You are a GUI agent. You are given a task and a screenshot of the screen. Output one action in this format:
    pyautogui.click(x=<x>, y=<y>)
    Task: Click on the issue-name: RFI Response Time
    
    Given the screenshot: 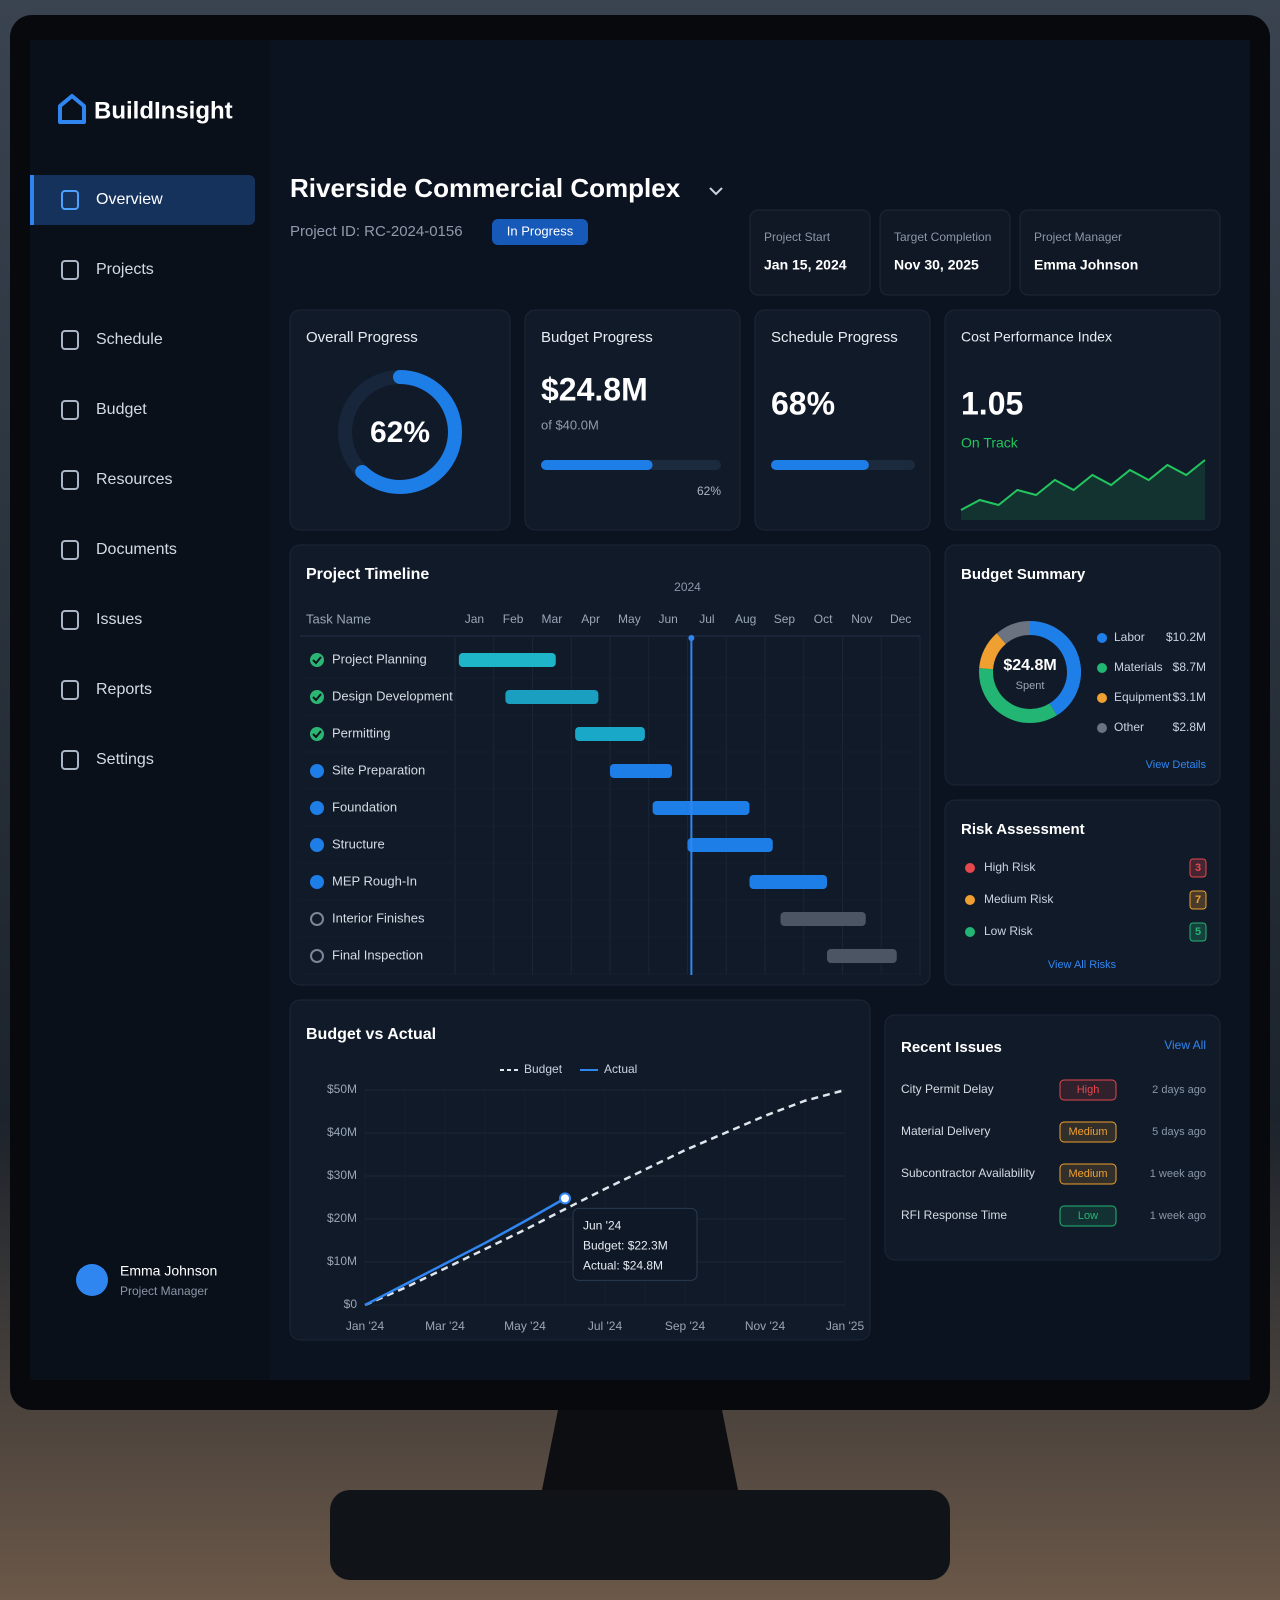 What is the action you would take?
    pyautogui.click(x=954, y=1215)
    